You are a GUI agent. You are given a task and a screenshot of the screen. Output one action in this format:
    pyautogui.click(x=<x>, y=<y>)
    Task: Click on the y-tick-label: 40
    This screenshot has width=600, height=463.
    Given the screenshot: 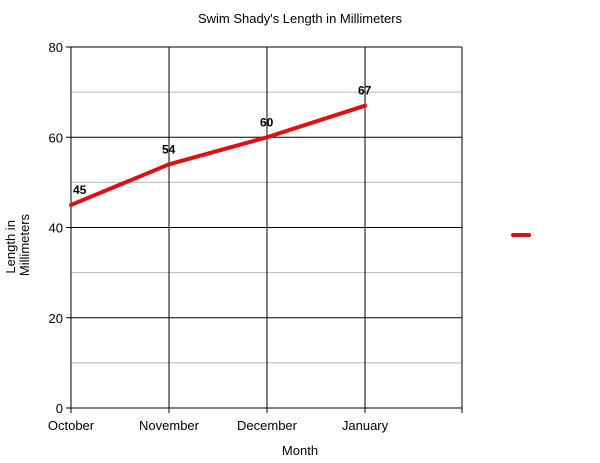 What is the action you would take?
    pyautogui.click(x=56, y=228)
    